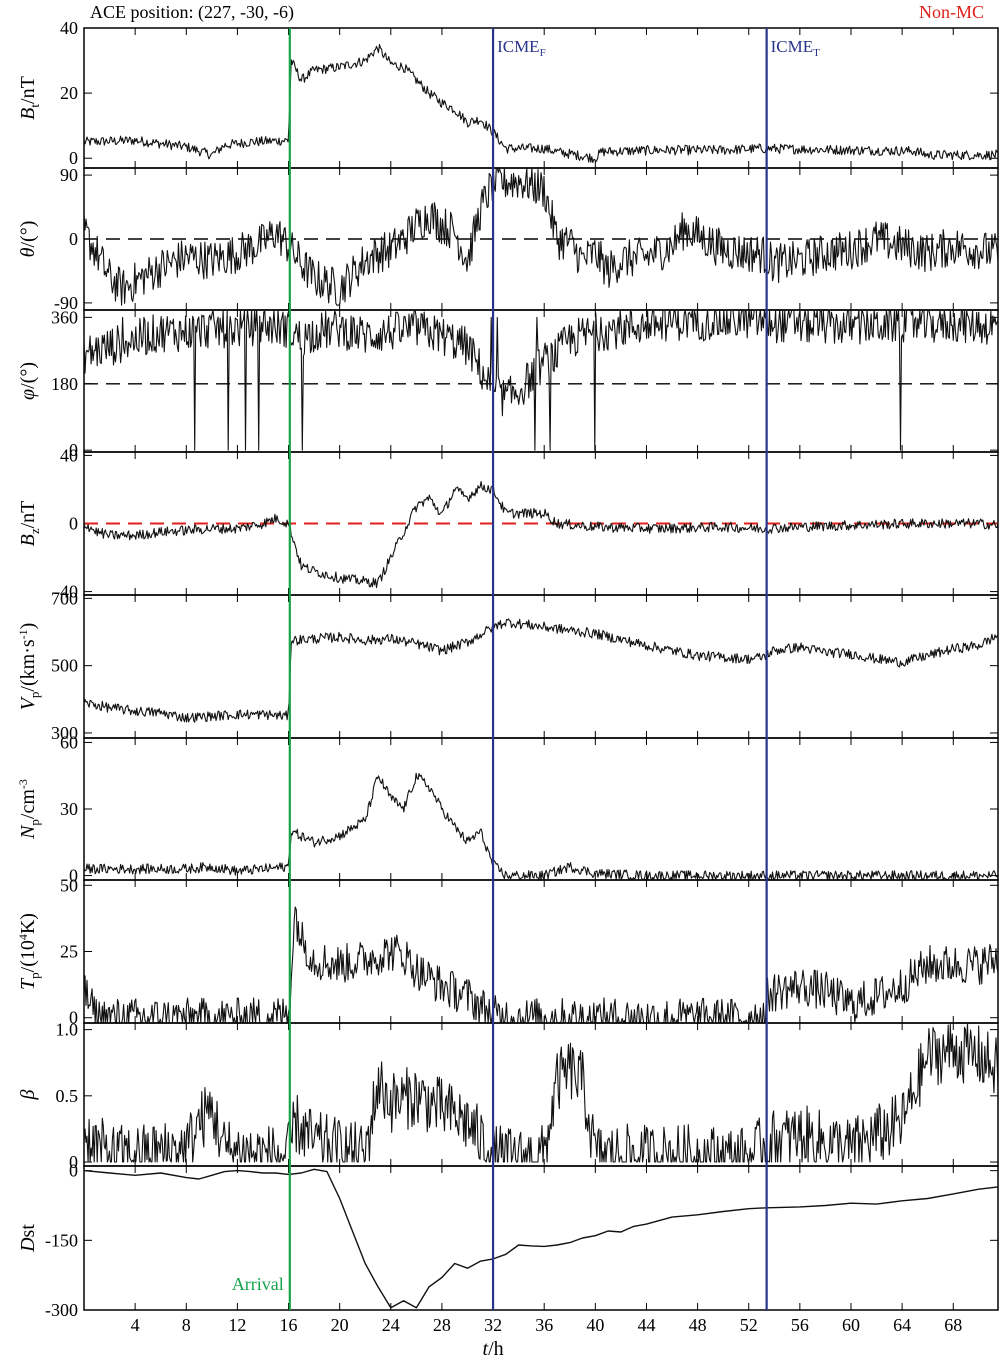 The width and height of the screenshot is (1000, 1367). What do you see at coordinates (541, 965) in the screenshot?
I see `series-line-Tp` at bounding box center [541, 965].